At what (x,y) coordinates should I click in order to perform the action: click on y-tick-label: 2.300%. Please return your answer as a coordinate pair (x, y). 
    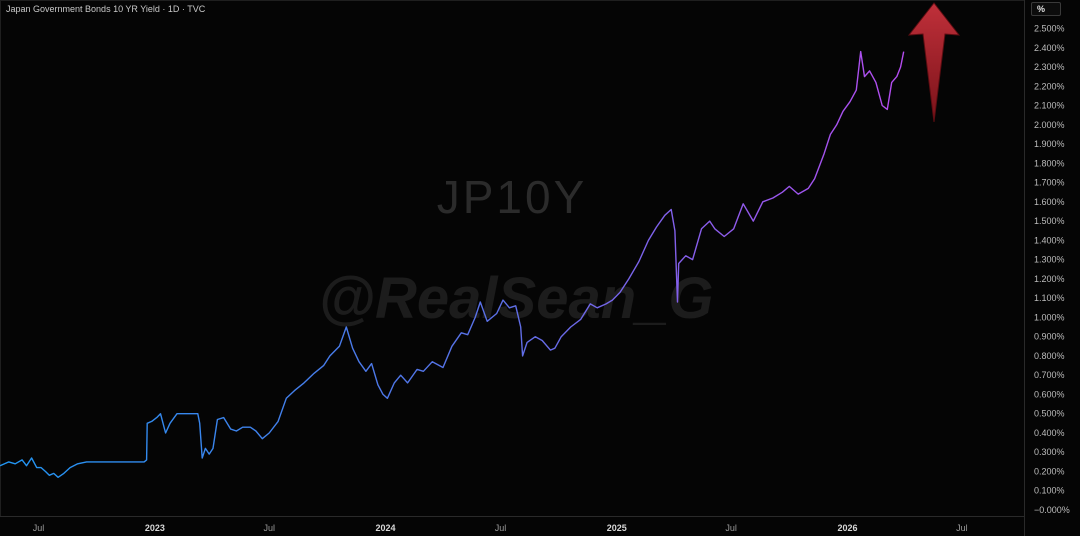
    Looking at the image, I should click on (1049, 67).